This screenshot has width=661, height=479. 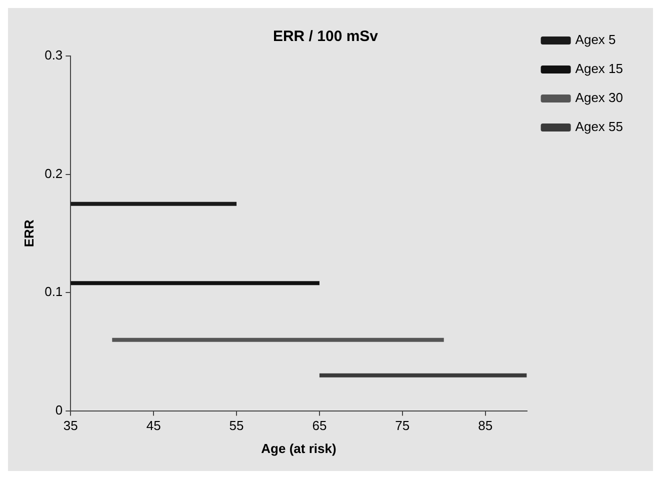 What do you see at coordinates (70, 426) in the screenshot?
I see `x-tick-label: 35` at bounding box center [70, 426].